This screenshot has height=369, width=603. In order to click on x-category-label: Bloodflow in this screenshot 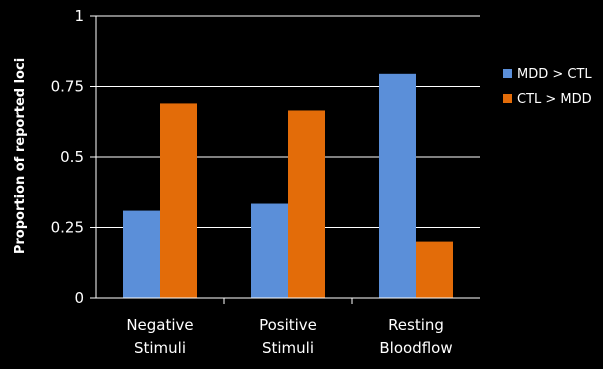, I will do `click(415, 348)`.